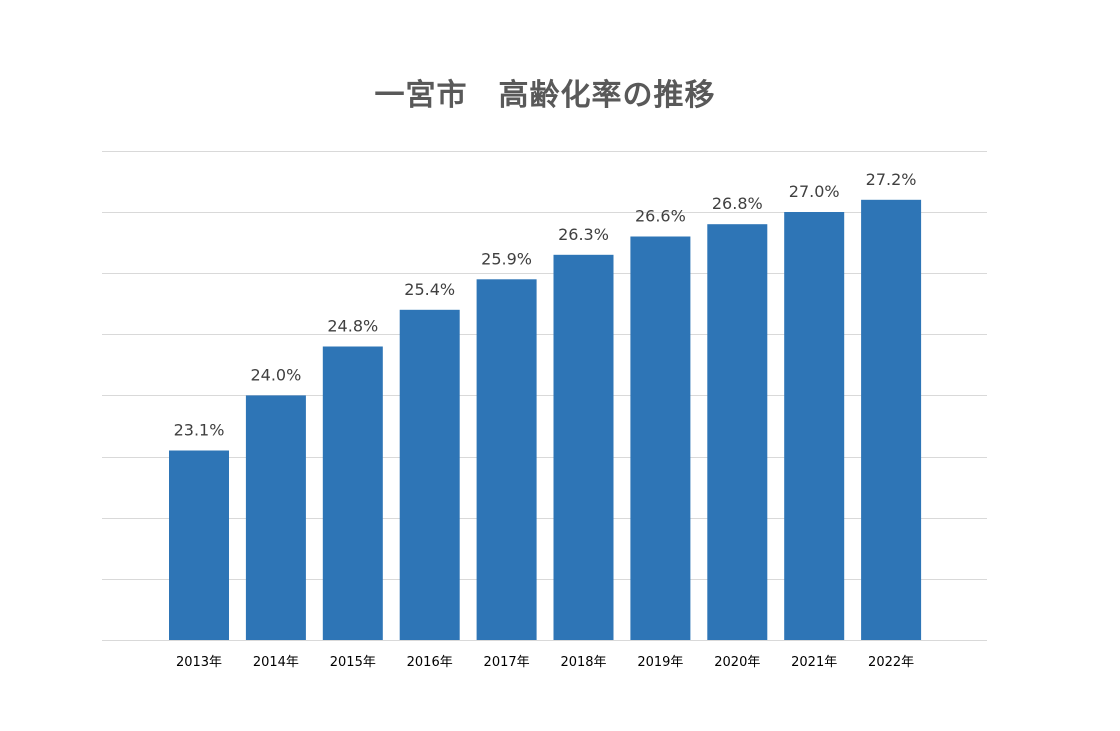  Describe the element at coordinates (583, 662) in the screenshot. I see `x-tick-label: 2018年` at that location.